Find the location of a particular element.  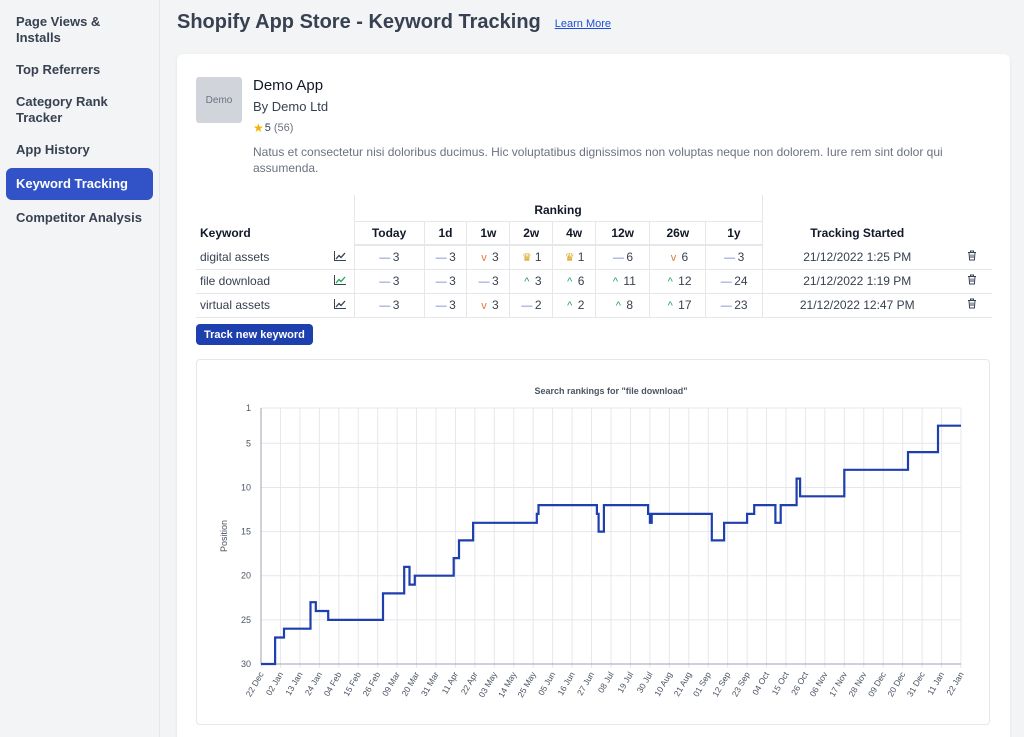

sidebar-item-competitor-analysis: Competitor Analysis is located at coordinates (79, 217).